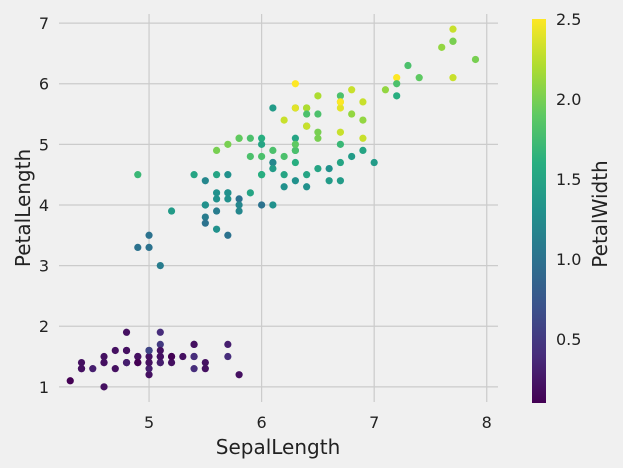  What do you see at coordinates (44, 84) in the screenshot?
I see `y-tick-label: 6` at bounding box center [44, 84].